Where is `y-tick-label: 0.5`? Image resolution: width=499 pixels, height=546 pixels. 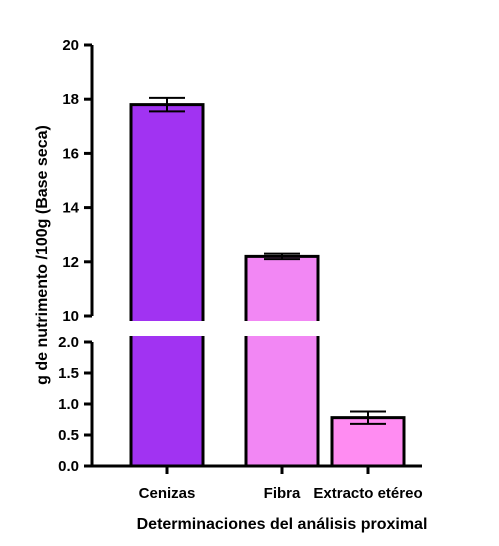 y-tick-label: 0.5 is located at coordinates (68, 435).